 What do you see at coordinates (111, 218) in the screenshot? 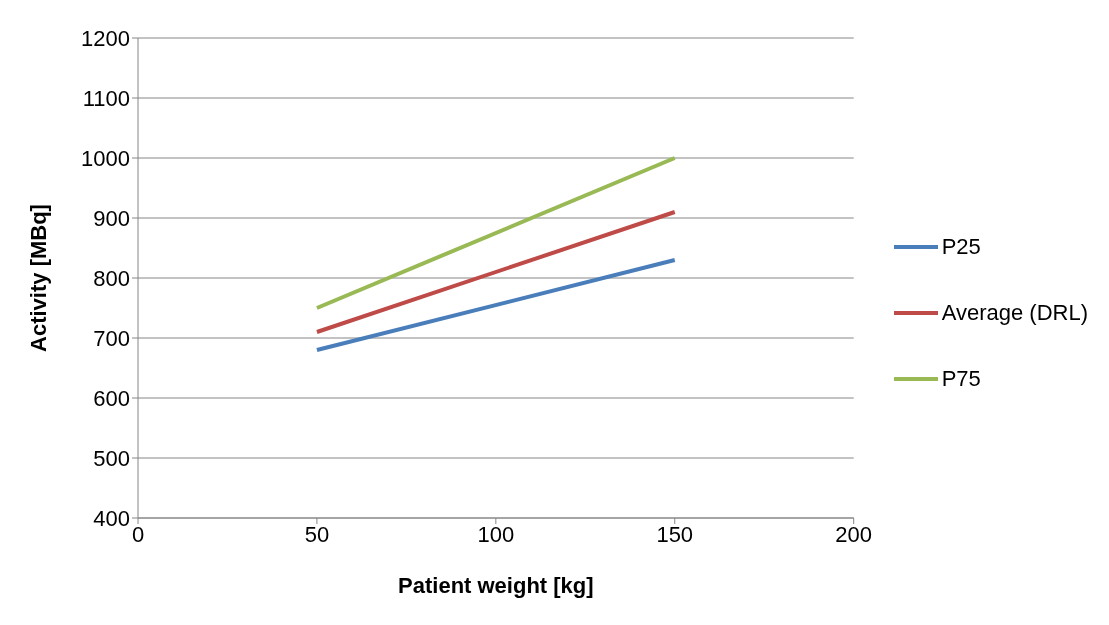
I see `y-tick-label: 900` at bounding box center [111, 218].